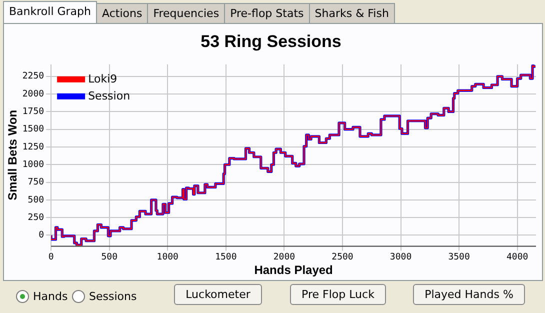 Image resolution: width=545 pixels, height=313 pixels. I want to click on text: Luckometer, so click(218, 294).